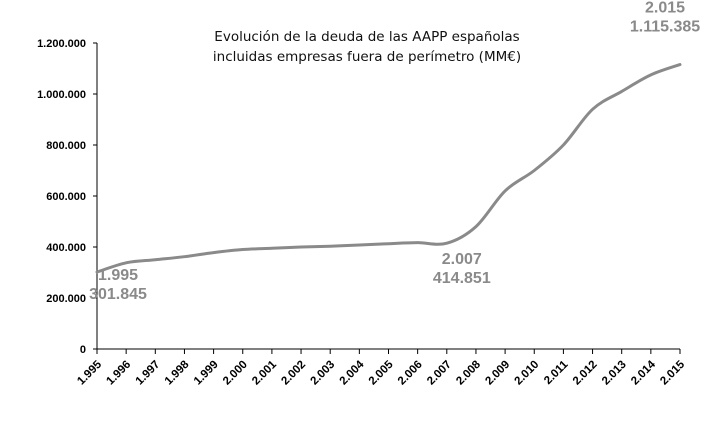 The width and height of the screenshot is (721, 422). What do you see at coordinates (235, 373) in the screenshot?
I see `x-tick-label: 2.000` at bounding box center [235, 373].